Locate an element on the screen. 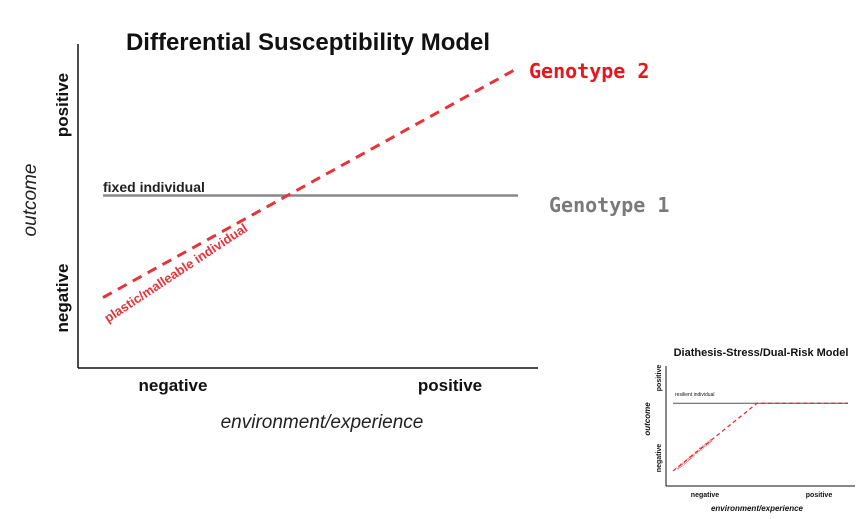 The height and width of the screenshot is (519, 863). inset-x-tick-negative: negative is located at coordinates (705, 495).